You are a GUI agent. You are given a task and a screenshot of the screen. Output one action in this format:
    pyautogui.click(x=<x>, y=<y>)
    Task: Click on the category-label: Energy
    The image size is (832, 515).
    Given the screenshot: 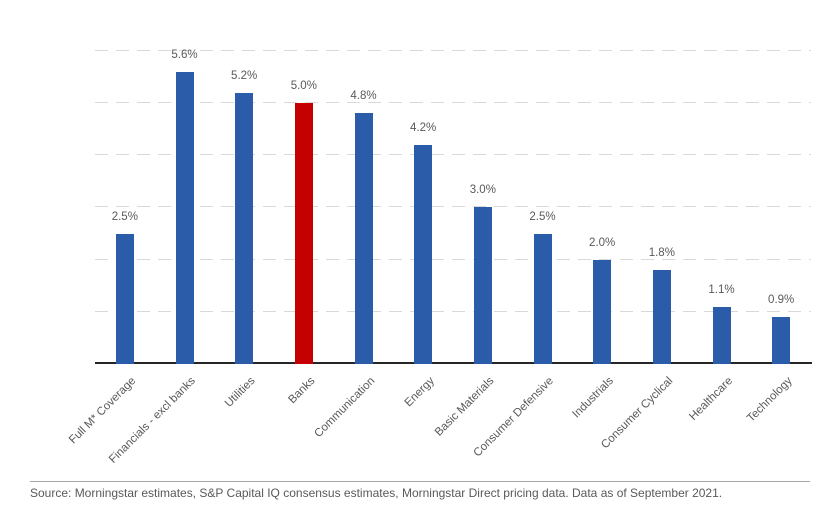 What is the action you would take?
    pyautogui.click(x=419, y=392)
    